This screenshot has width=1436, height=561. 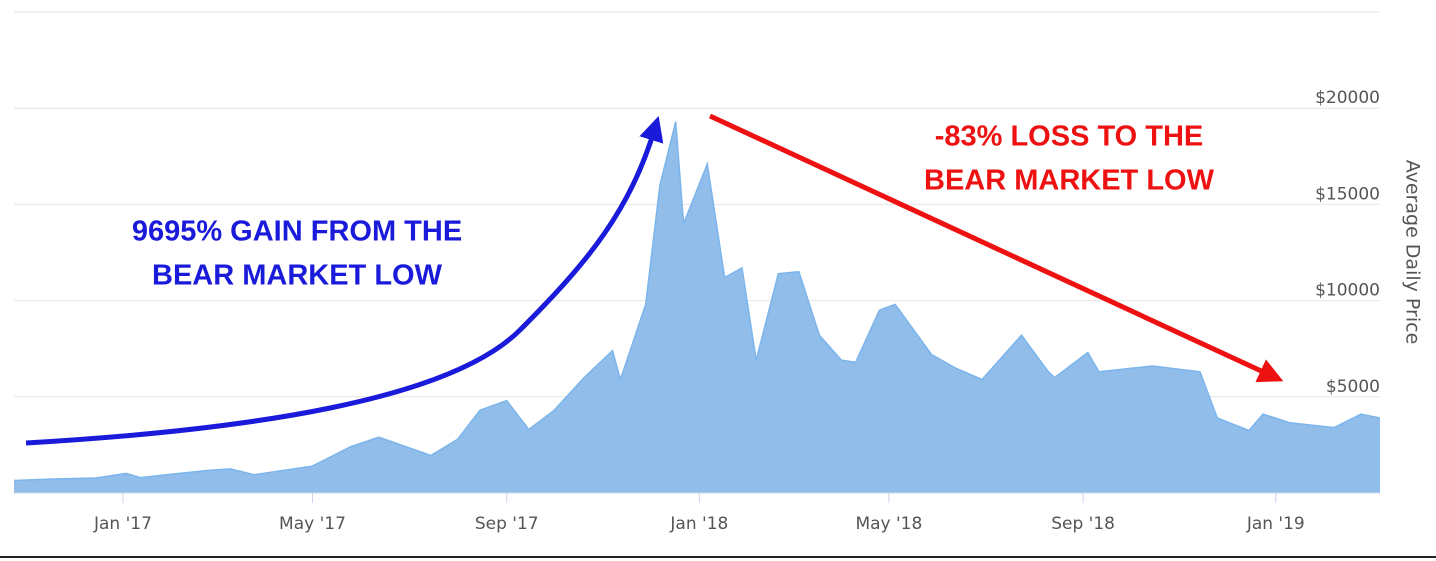 What do you see at coordinates (698, 524) in the screenshot?
I see `x-tick-label: Jan '18` at bounding box center [698, 524].